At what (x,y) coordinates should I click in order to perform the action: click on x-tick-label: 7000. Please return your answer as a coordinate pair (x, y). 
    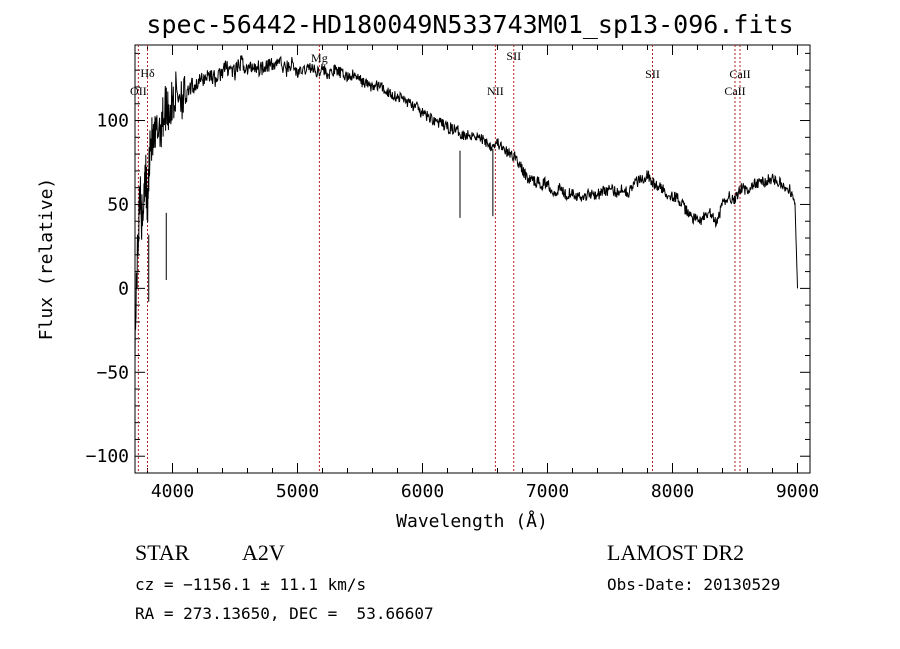
    Looking at the image, I should click on (547, 491).